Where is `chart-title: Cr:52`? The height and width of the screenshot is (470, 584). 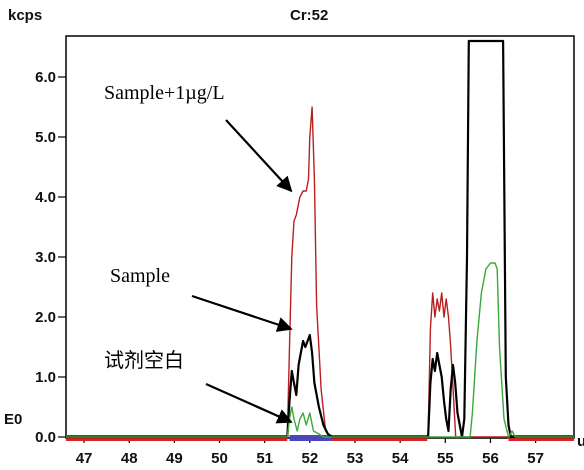 chart-title: Cr:52 is located at coordinates (309, 15).